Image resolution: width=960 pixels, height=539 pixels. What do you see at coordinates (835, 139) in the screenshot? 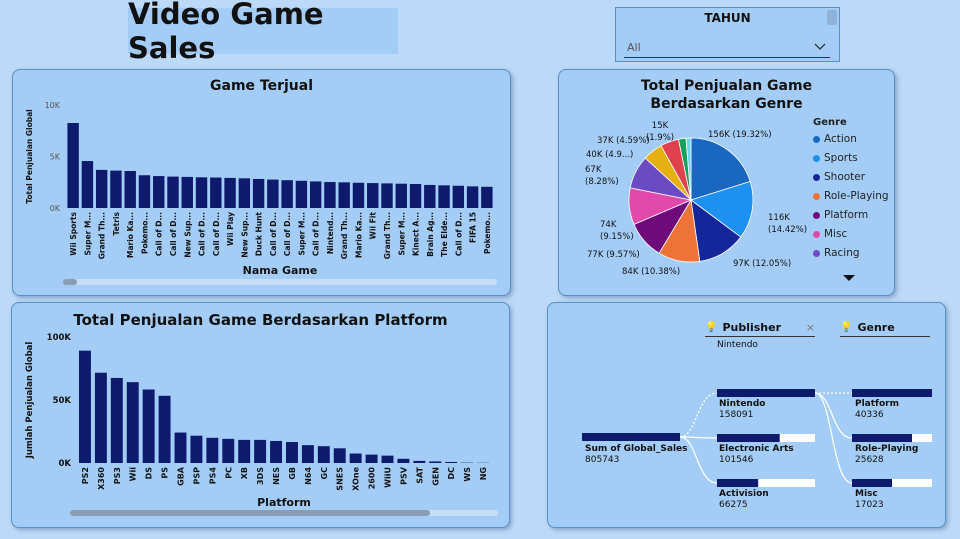
I see `legend-item: Action` at bounding box center [835, 139].